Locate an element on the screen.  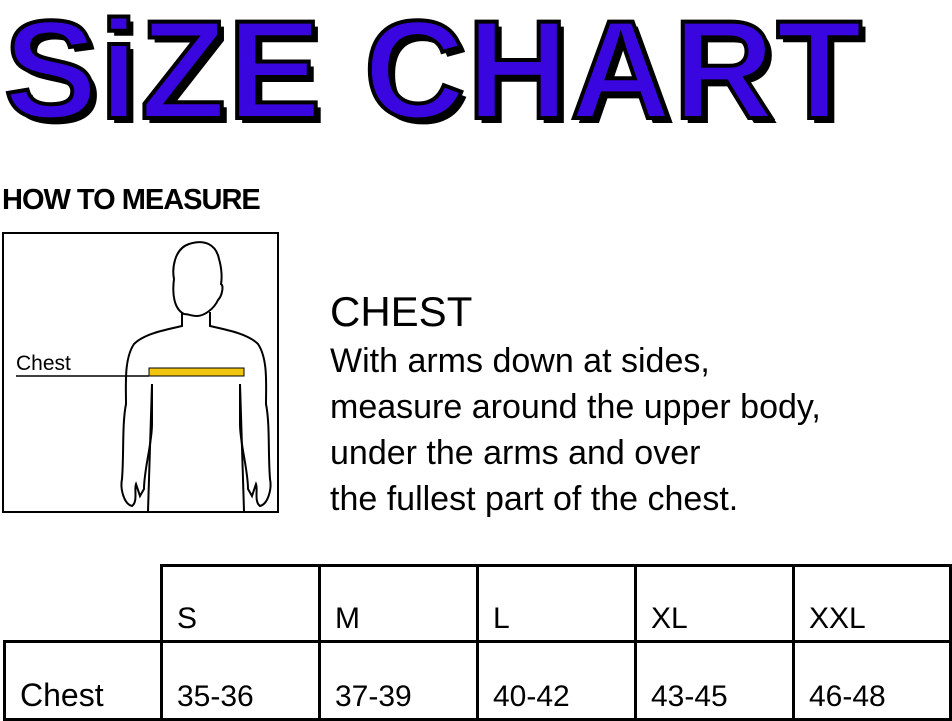
instruction-line: under the arms and over is located at coordinates (515, 453).